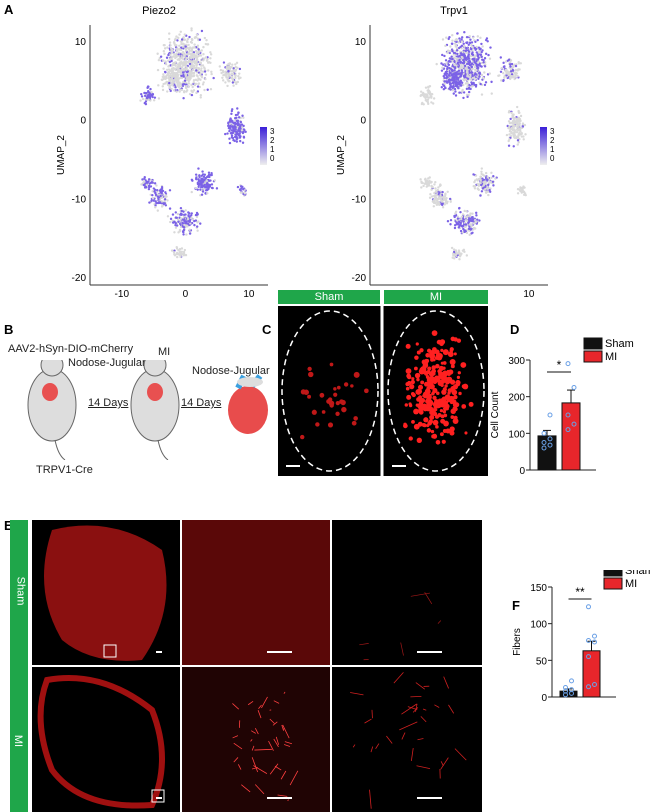 Image resolution: width=650 pixels, height=812 pixels. I want to click on data-point, so click(550, 415).